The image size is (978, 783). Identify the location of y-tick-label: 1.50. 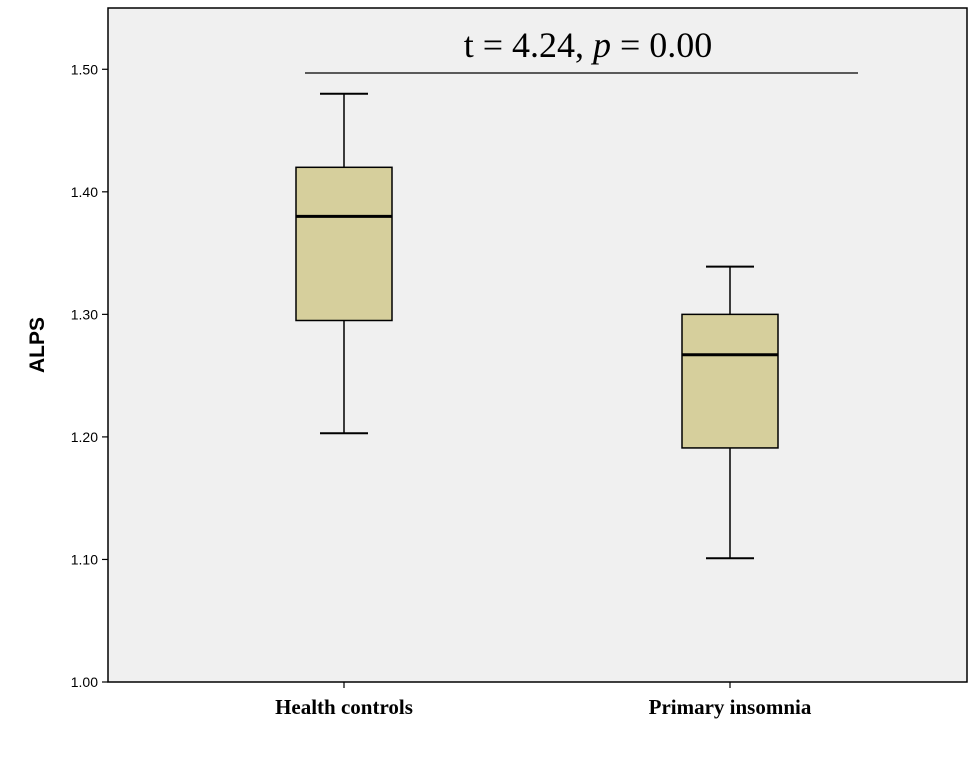
(84, 69).